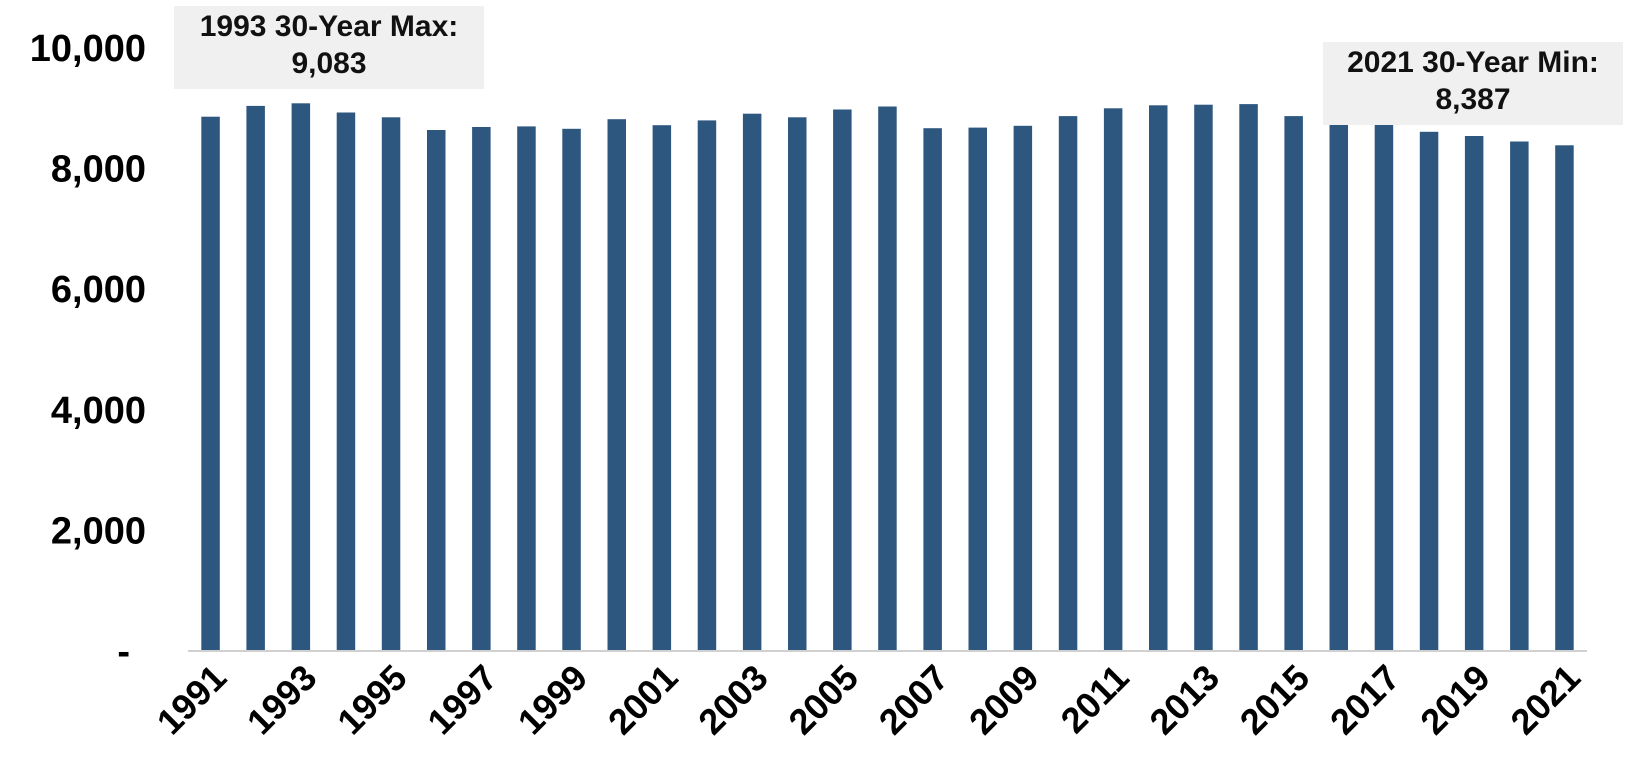 The height and width of the screenshot is (769, 1634). What do you see at coordinates (282, 700) in the screenshot?
I see `x-tick-label: 1993` at bounding box center [282, 700].